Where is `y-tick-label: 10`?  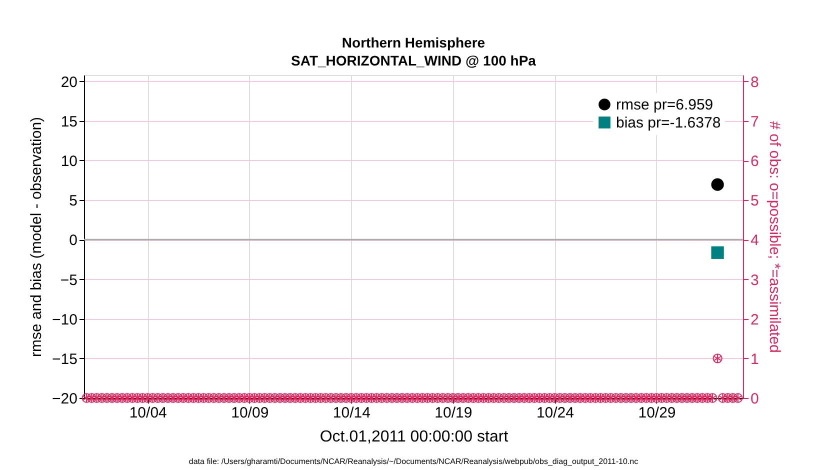 y-tick-label: 10 is located at coordinates (69, 161).